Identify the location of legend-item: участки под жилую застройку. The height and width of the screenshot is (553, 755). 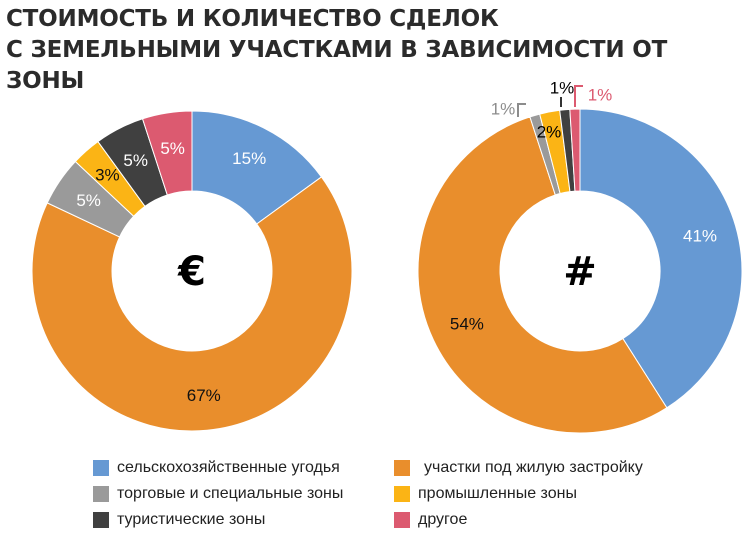
(518, 468).